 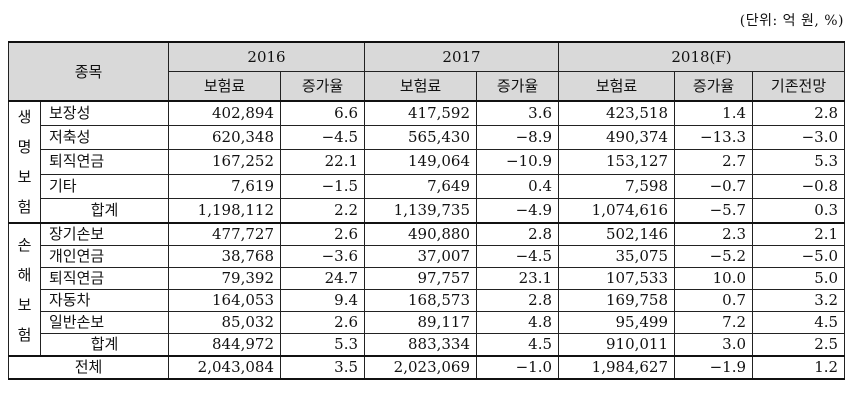 What do you see at coordinates (421, 162) in the screenshot?
I see `cell-premium-2017: 149,064` at bounding box center [421, 162].